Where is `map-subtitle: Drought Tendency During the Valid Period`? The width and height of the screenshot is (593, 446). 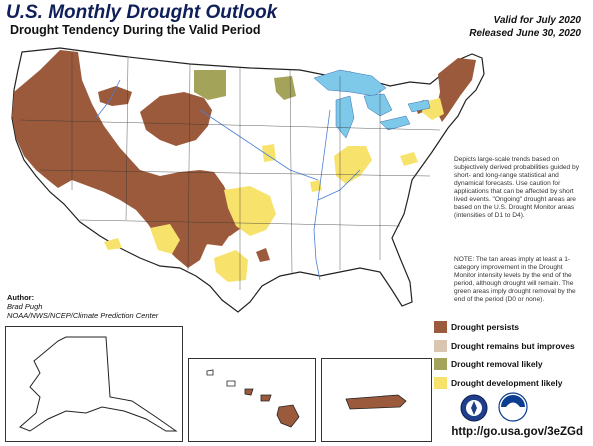 map-subtitle: Drought Tendency During the Valid Period is located at coordinates (135, 30).